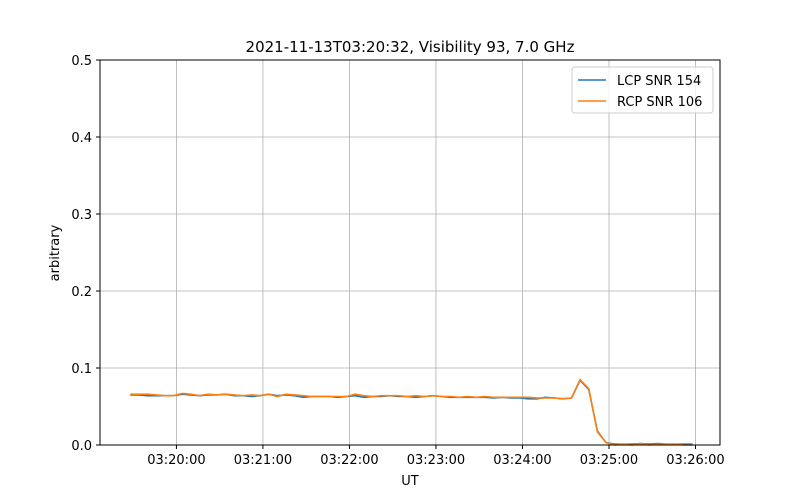 The width and height of the screenshot is (800, 504). I want to click on legend-label: RCP SNR 106, so click(659, 102).